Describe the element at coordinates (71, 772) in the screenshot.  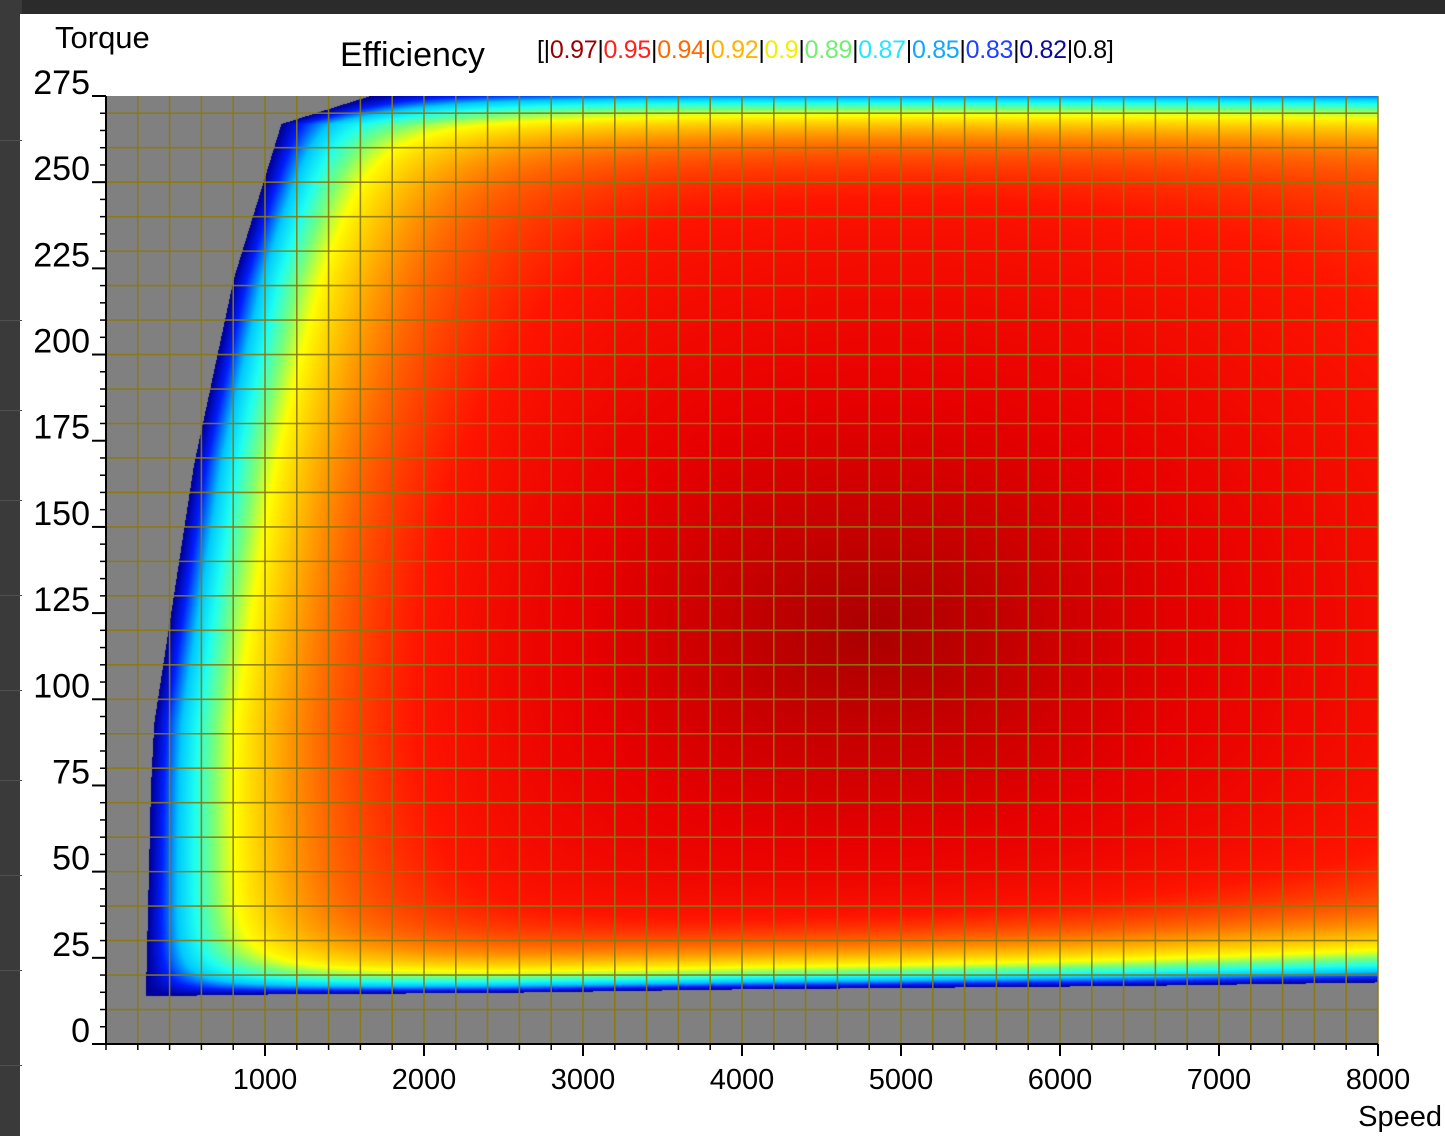
I see `y-tick-label: 75` at that location.